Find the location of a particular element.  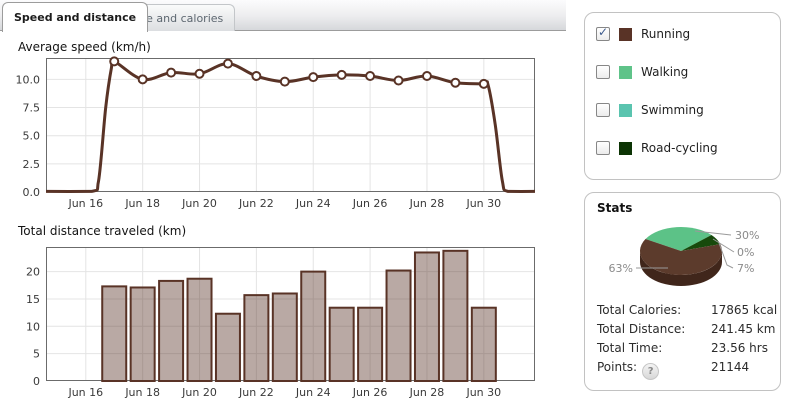

svg-text: 0 is located at coordinates (36, 381).